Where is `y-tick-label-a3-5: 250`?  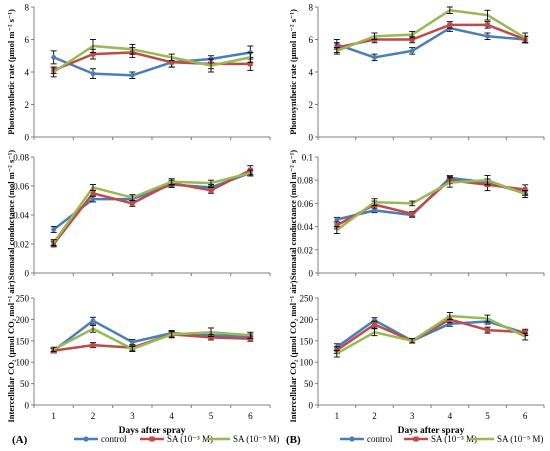 y-tick-label-a3-5: 250 is located at coordinates (23, 299).